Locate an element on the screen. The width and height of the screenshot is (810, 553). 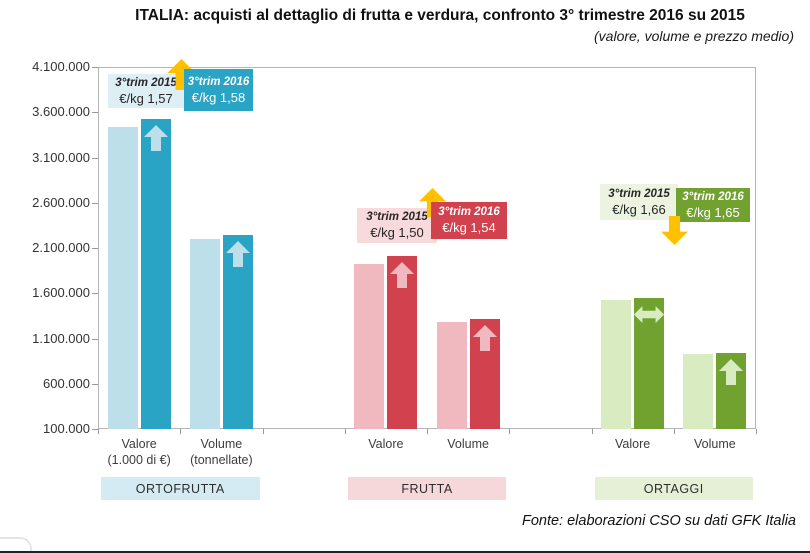
callout-frutta-2016: 3°trim 2016 €/kg 1,54 is located at coordinates (469, 220).